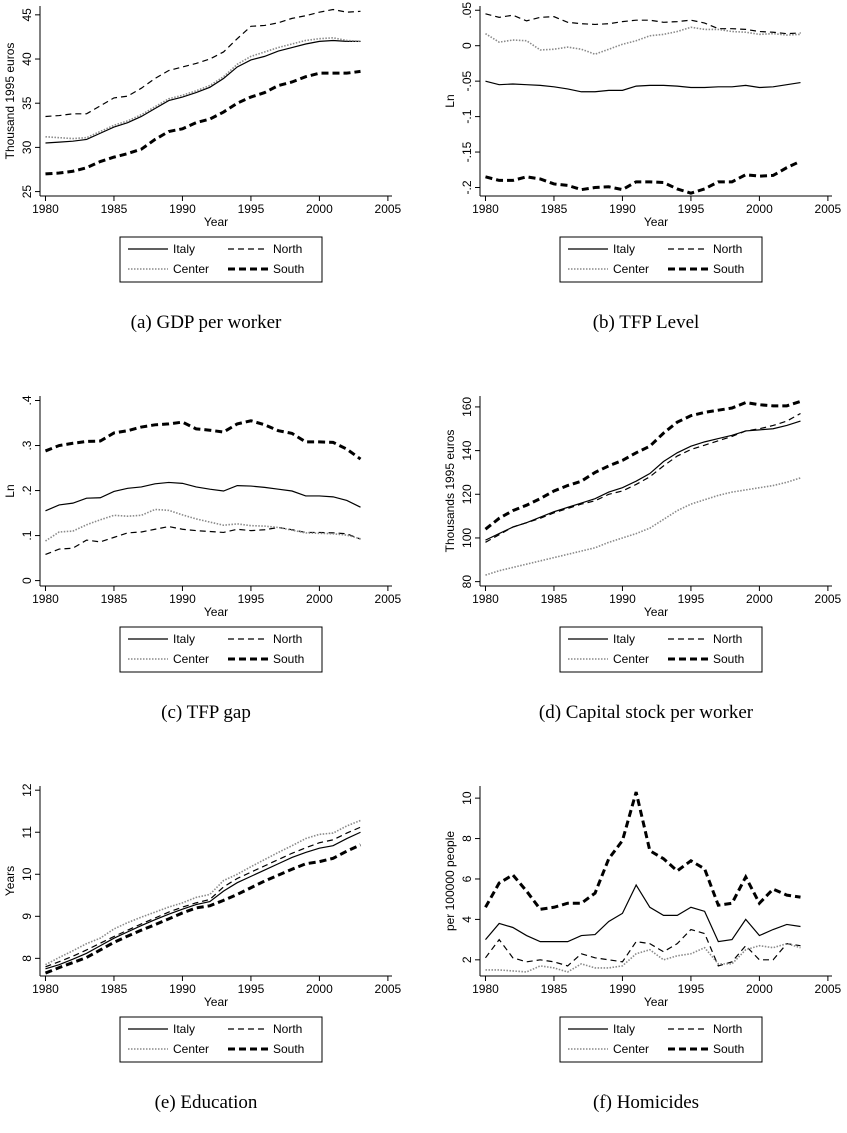 This screenshot has width=847, height=1133. What do you see at coordinates (467, 187) in the screenshot?
I see `y-tick-label: -.2` at bounding box center [467, 187].